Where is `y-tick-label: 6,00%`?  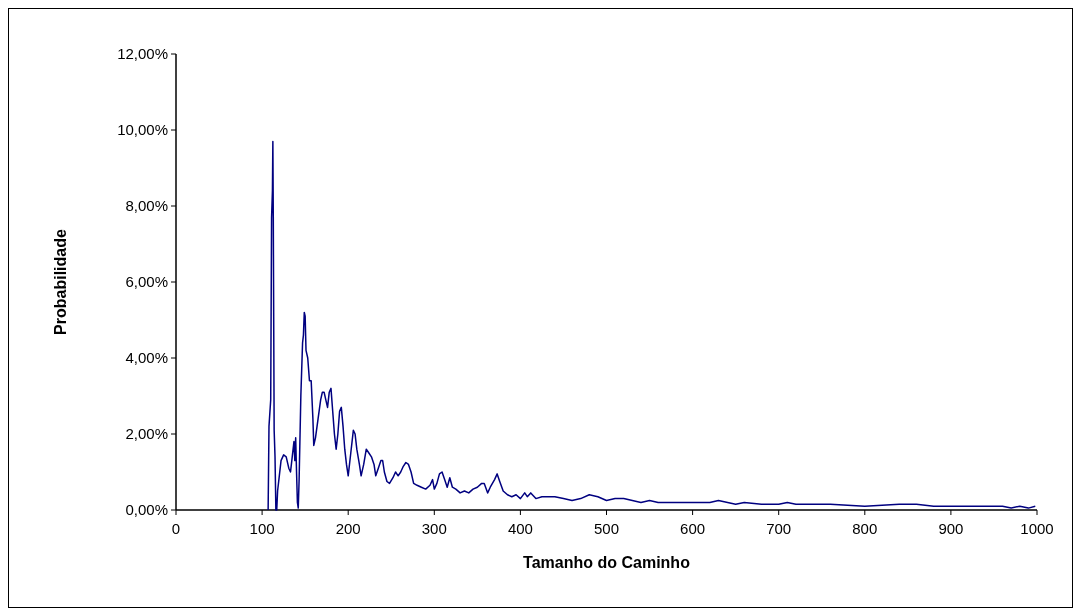
y-tick-label: 6,00% is located at coordinates (146, 282).